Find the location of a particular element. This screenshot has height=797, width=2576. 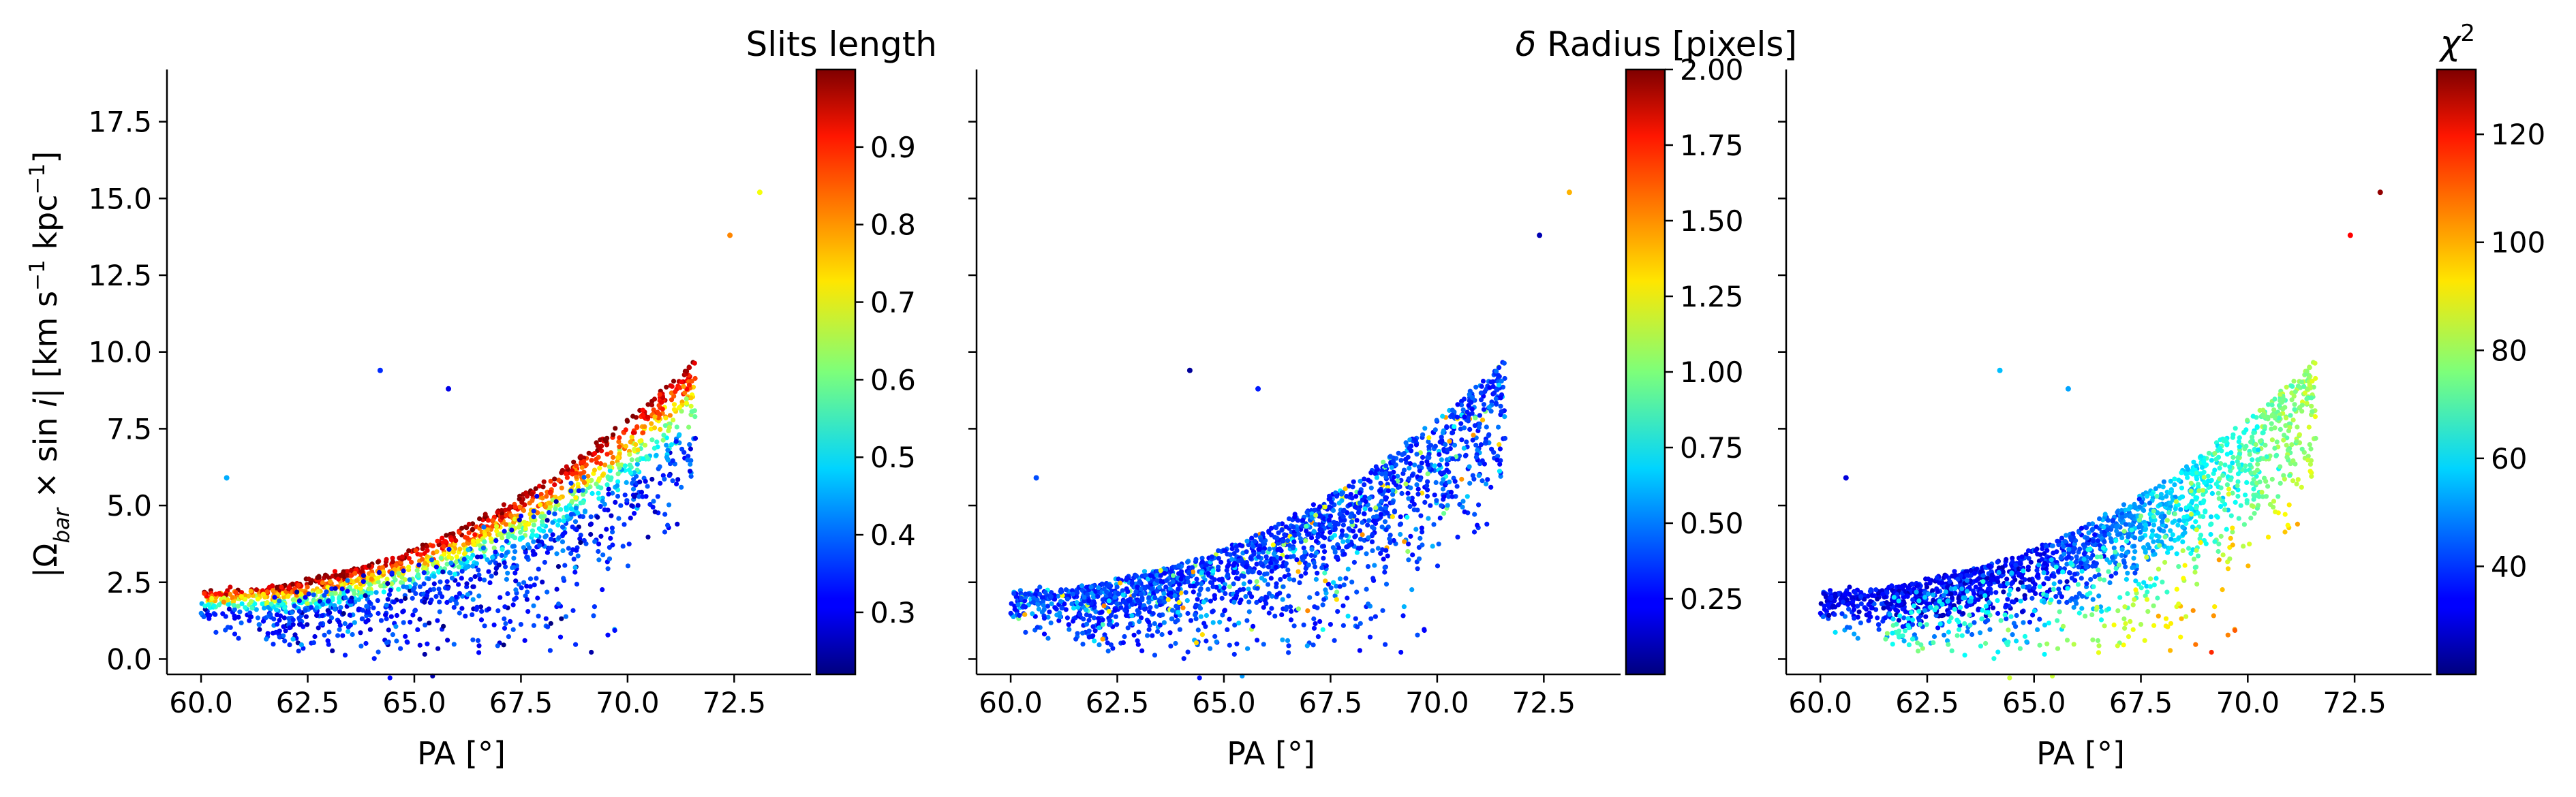

colorbar-tick-label: 0.9 is located at coordinates (893, 147).